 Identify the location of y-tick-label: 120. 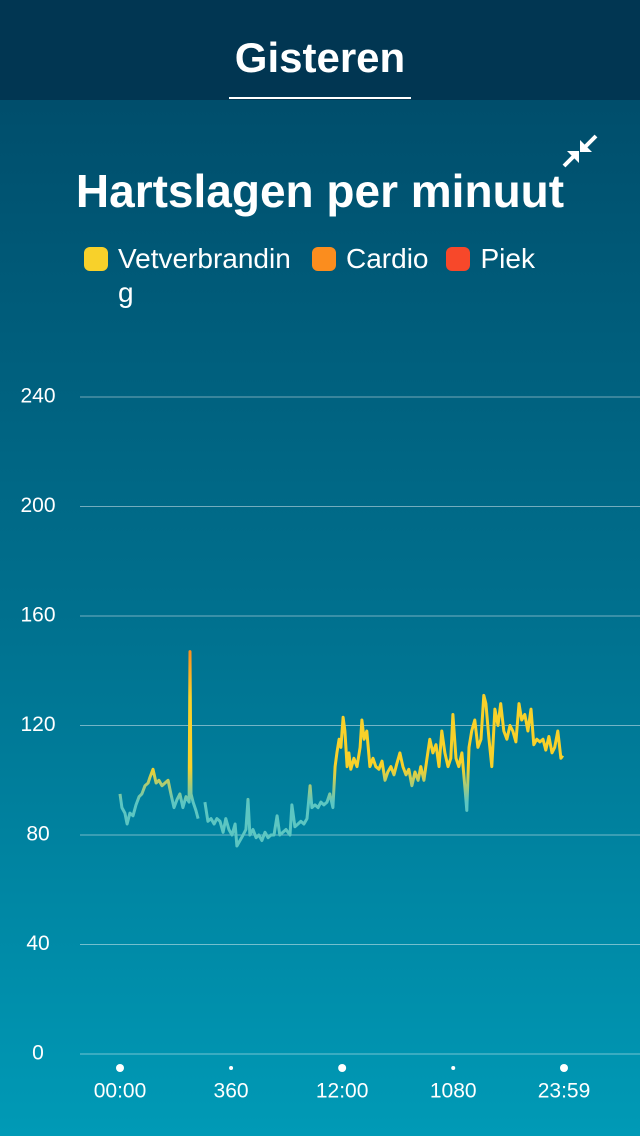
(37, 724).